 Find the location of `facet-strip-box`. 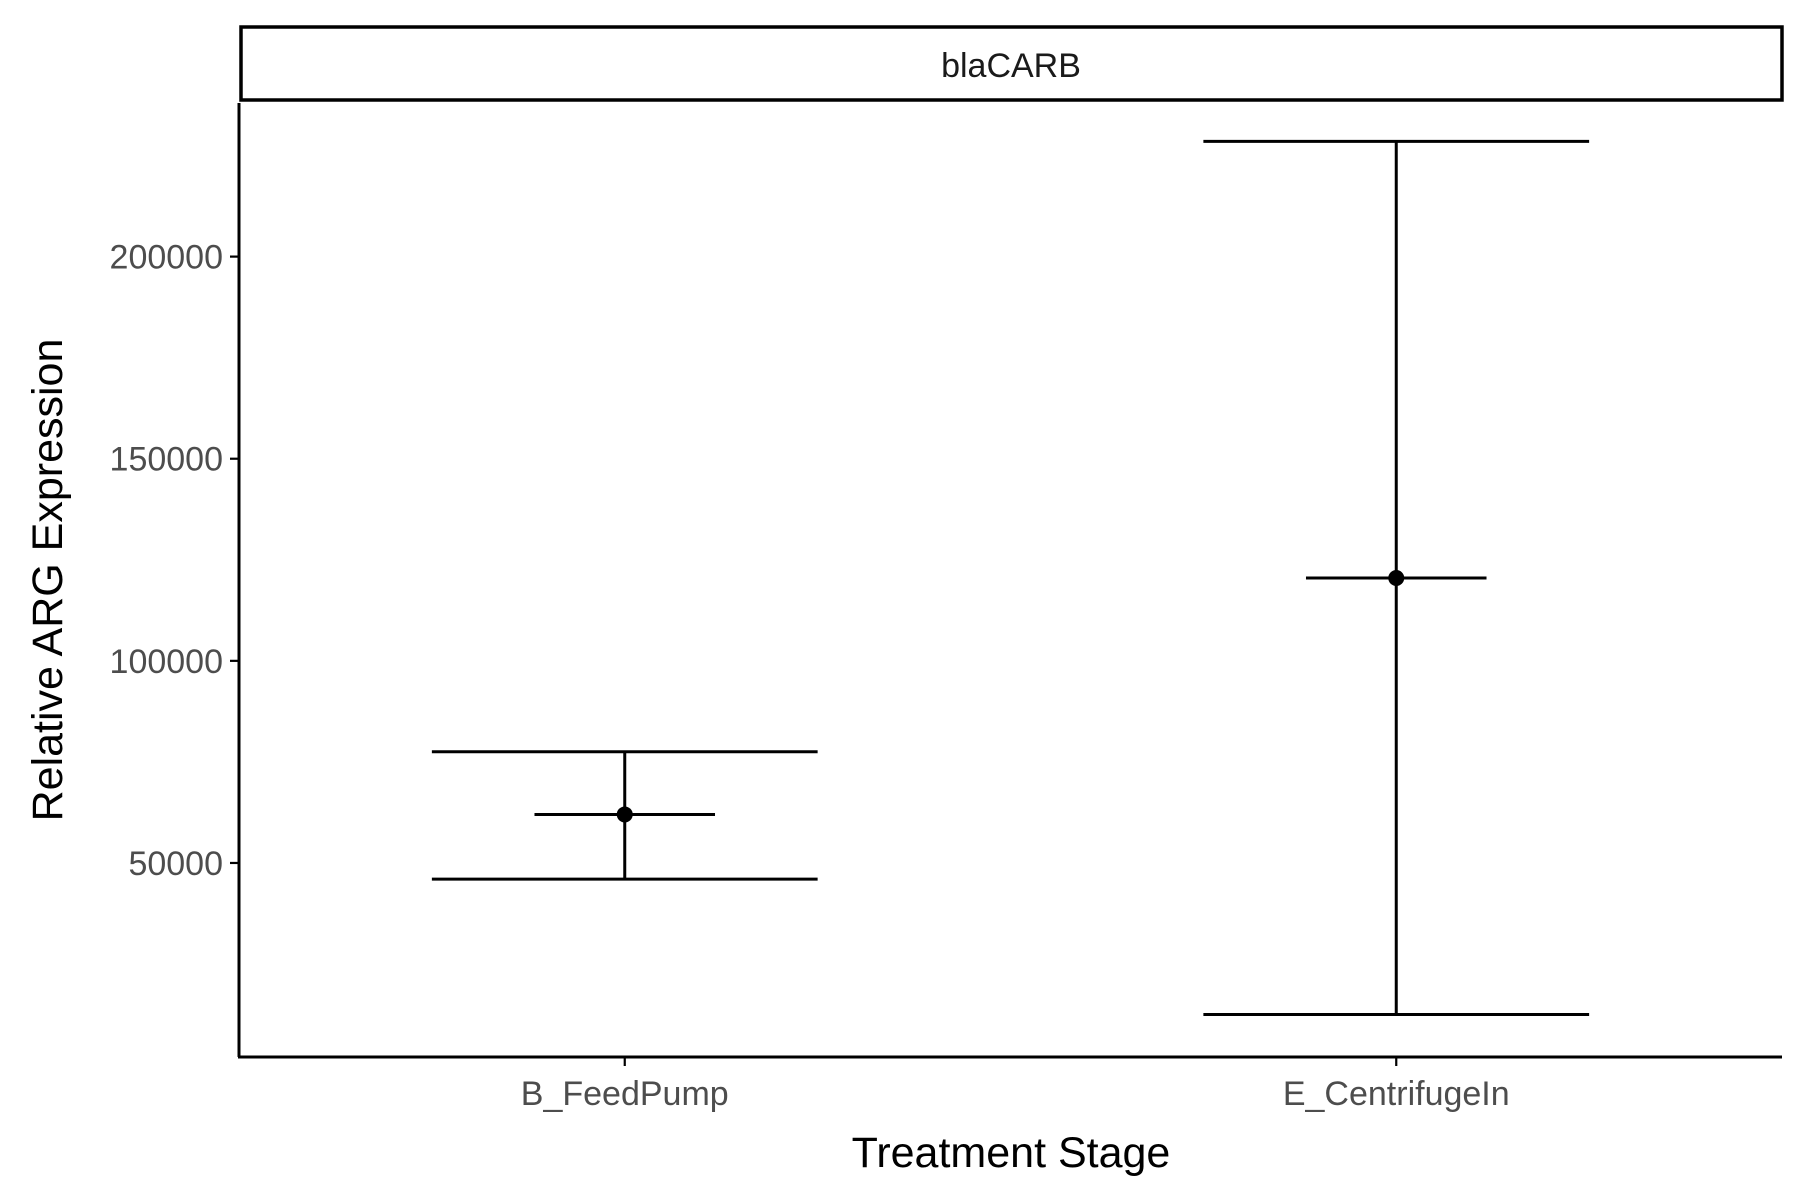

facet-strip-box is located at coordinates (1011, 63).